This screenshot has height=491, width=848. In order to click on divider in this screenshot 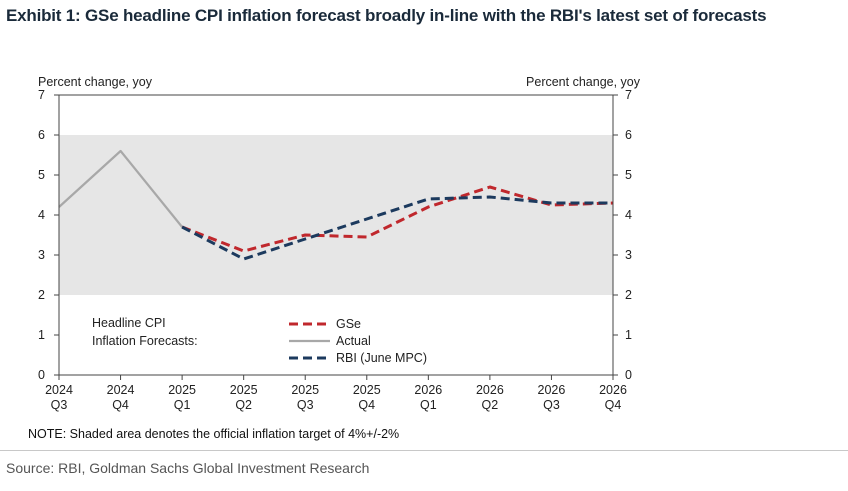, I will do `click(424, 450)`.